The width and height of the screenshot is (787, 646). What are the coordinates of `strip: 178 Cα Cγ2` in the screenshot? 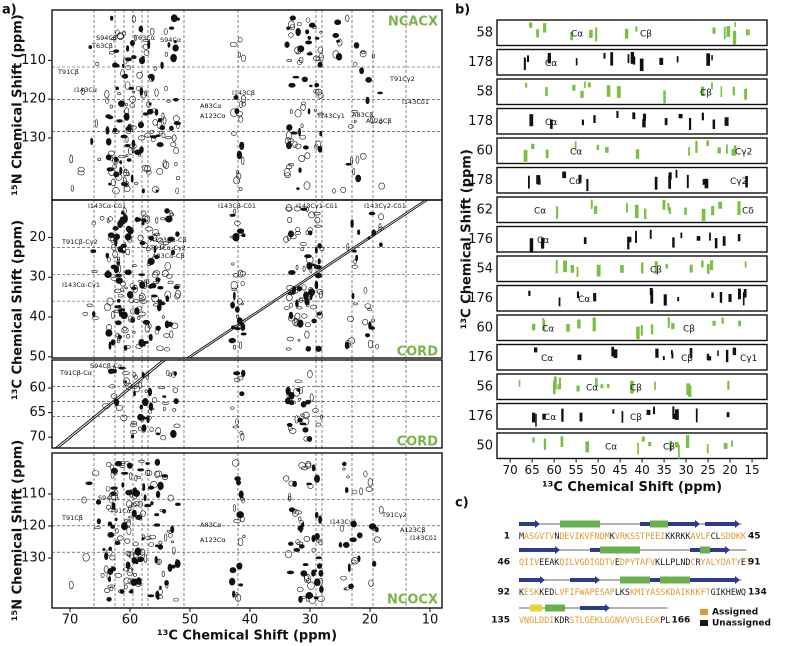 It's located at (618, 180).